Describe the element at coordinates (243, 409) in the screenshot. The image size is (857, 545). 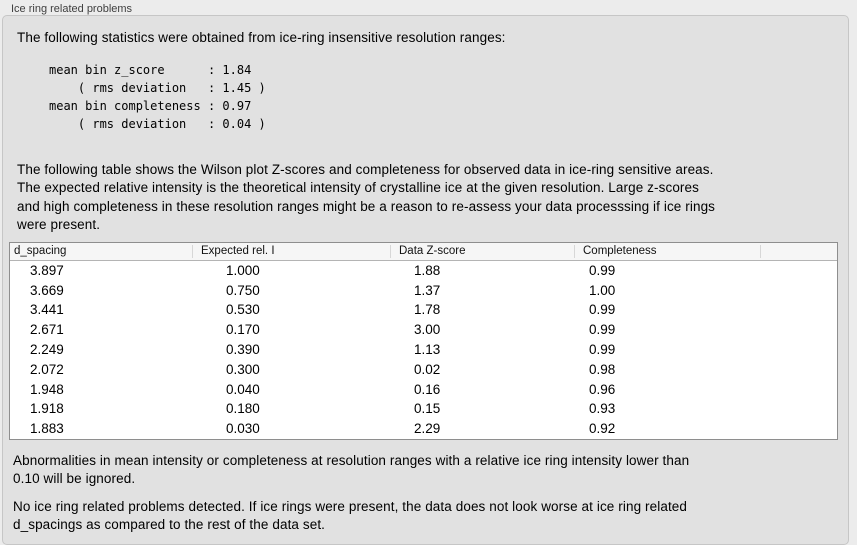
I see `cell-expected_rel_i: 0.180` at that location.